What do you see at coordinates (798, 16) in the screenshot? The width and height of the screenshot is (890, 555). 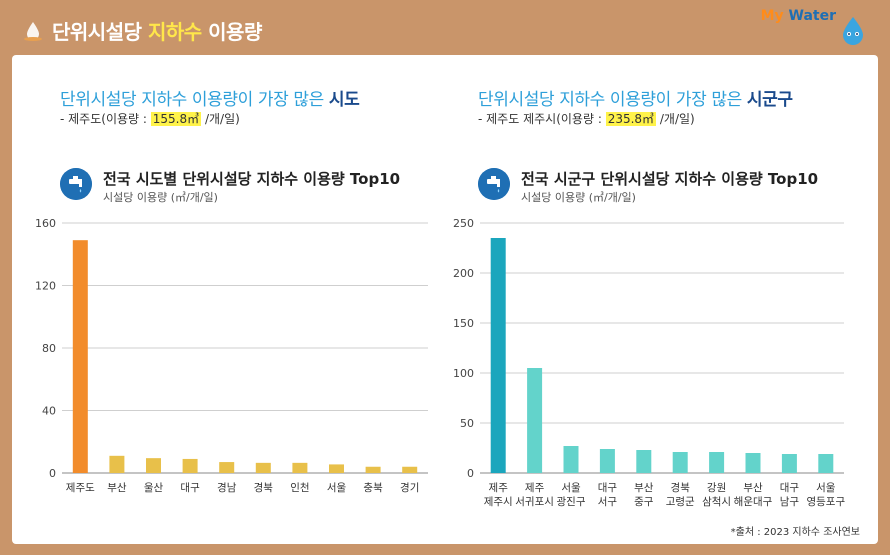 I see `brand-logo: My Water` at bounding box center [798, 16].